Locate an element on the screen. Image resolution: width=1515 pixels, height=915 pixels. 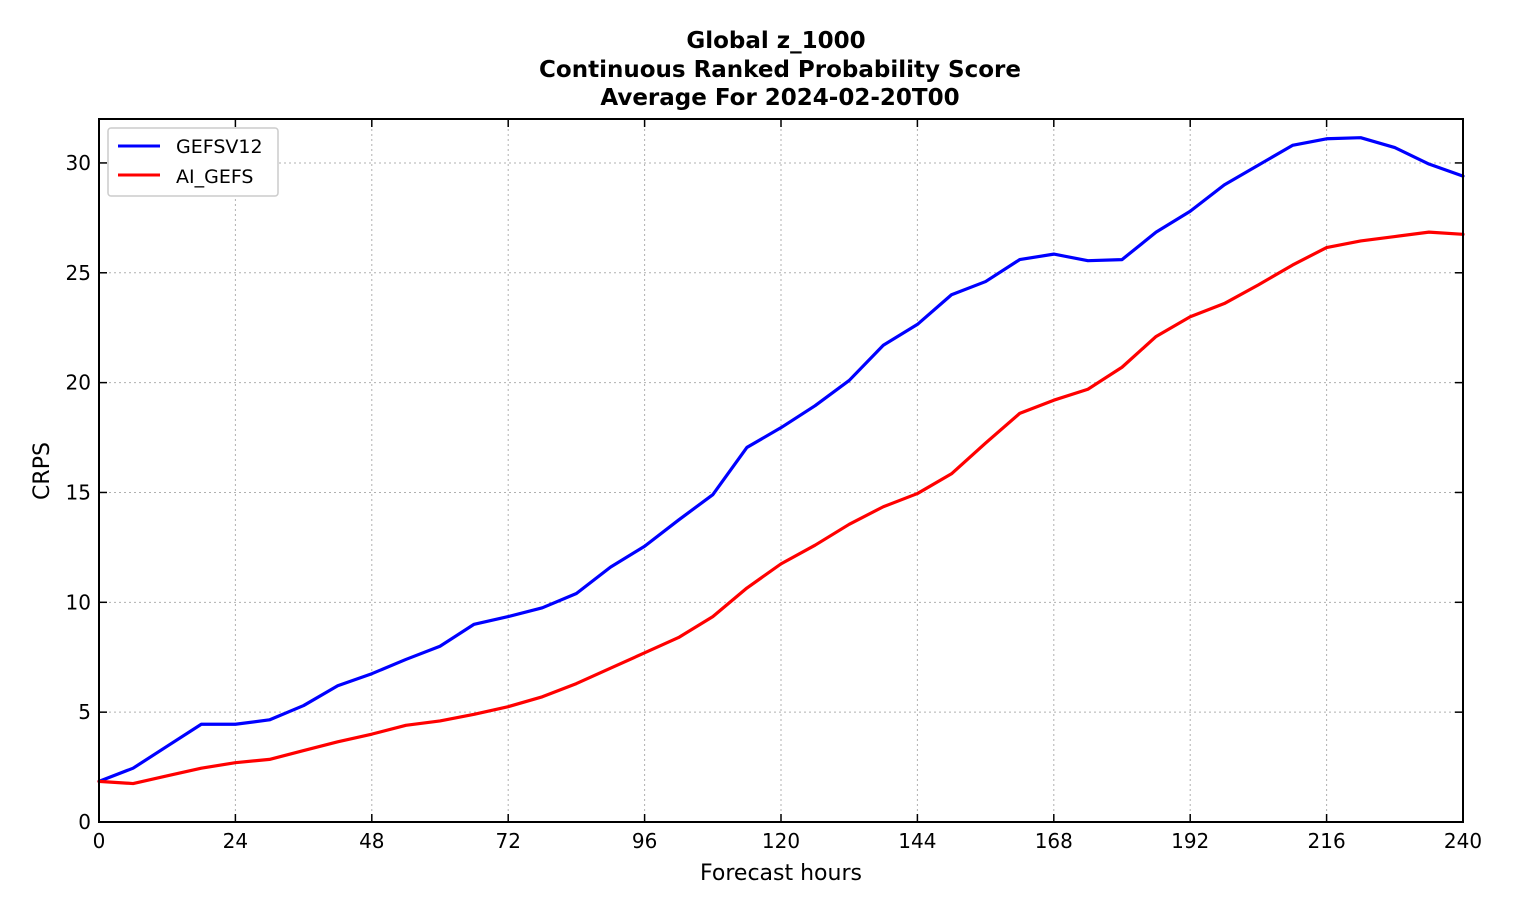
x-tick-label: 240 is located at coordinates (1463, 841).